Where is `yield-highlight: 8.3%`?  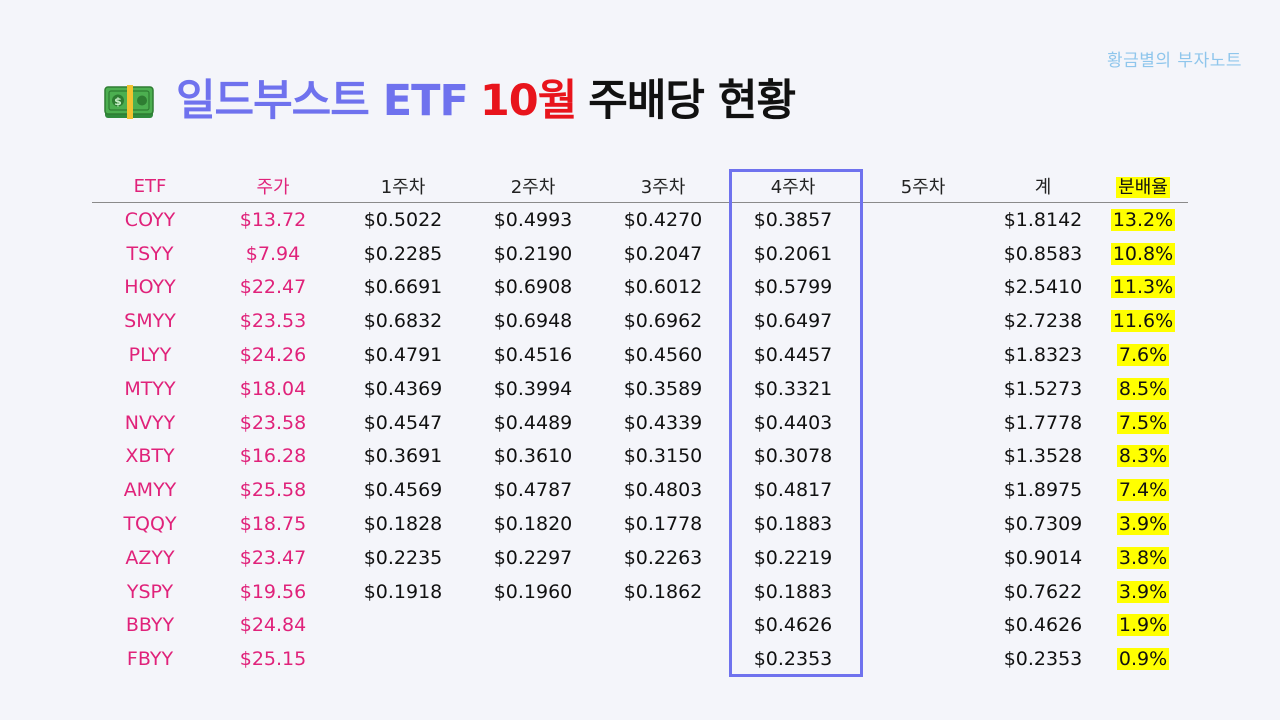
yield-highlight: 8.3% is located at coordinates (1143, 456).